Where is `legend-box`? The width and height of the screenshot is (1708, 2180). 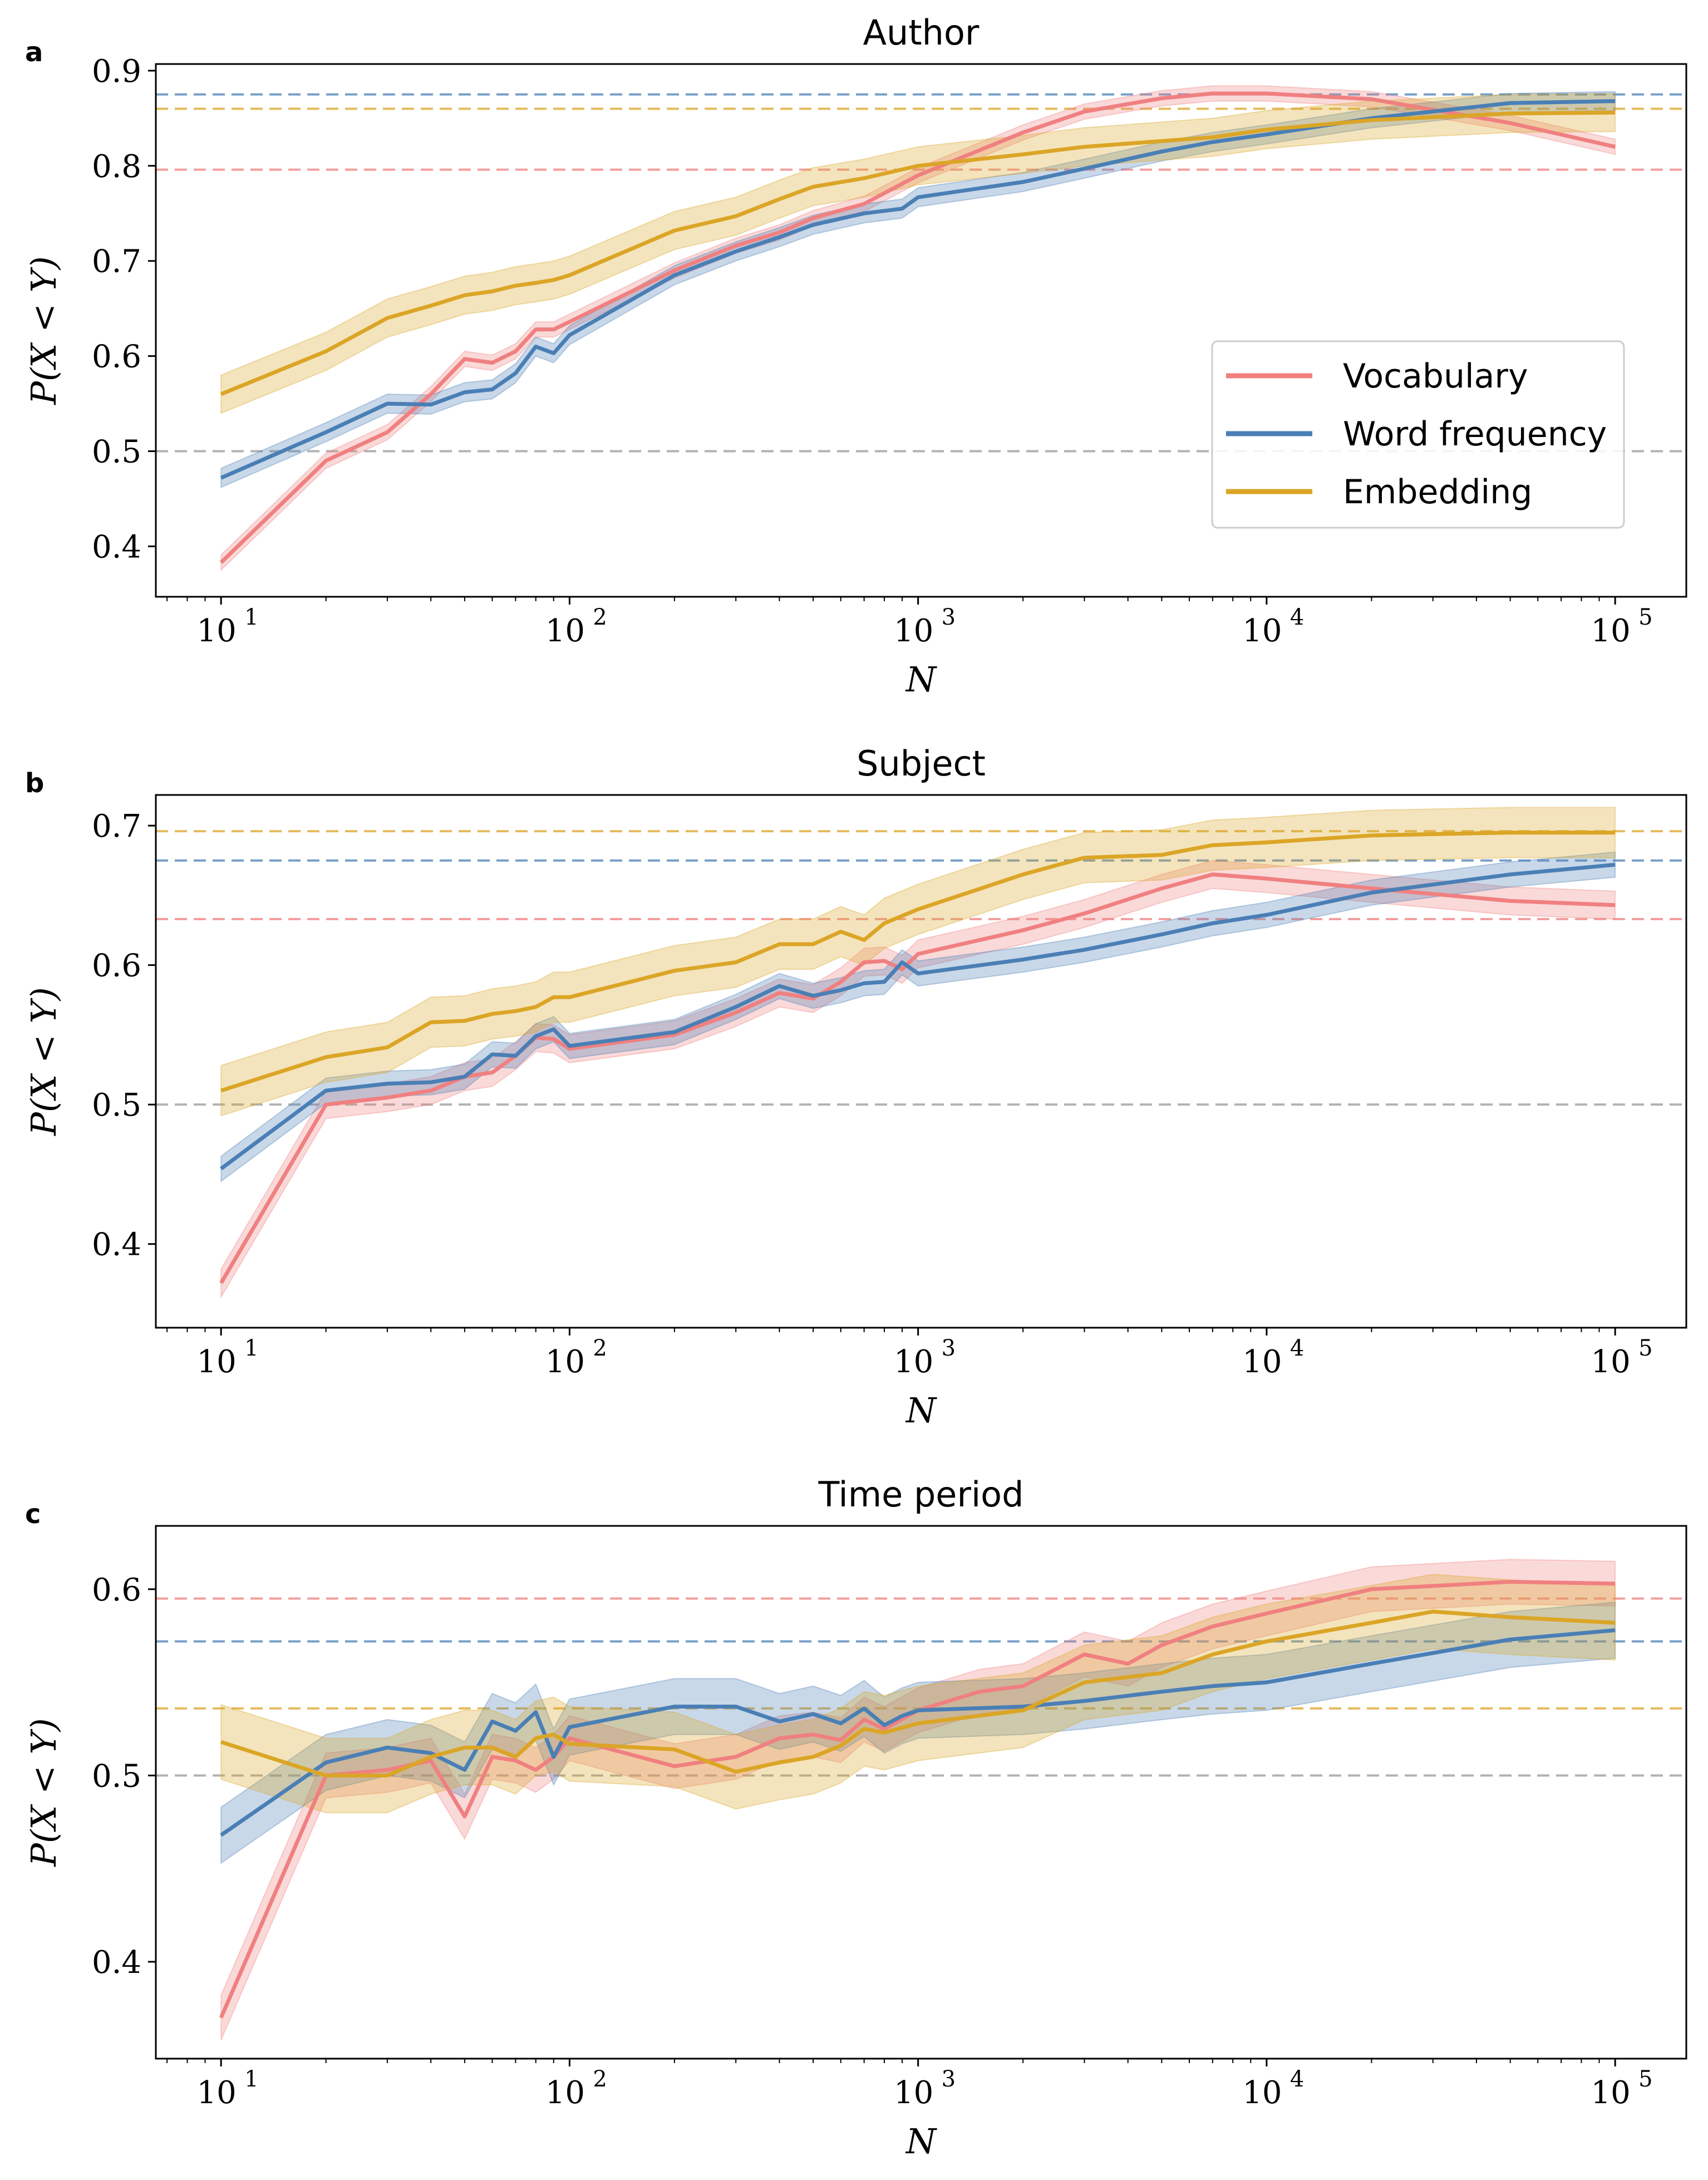 legend-box is located at coordinates (1418, 434).